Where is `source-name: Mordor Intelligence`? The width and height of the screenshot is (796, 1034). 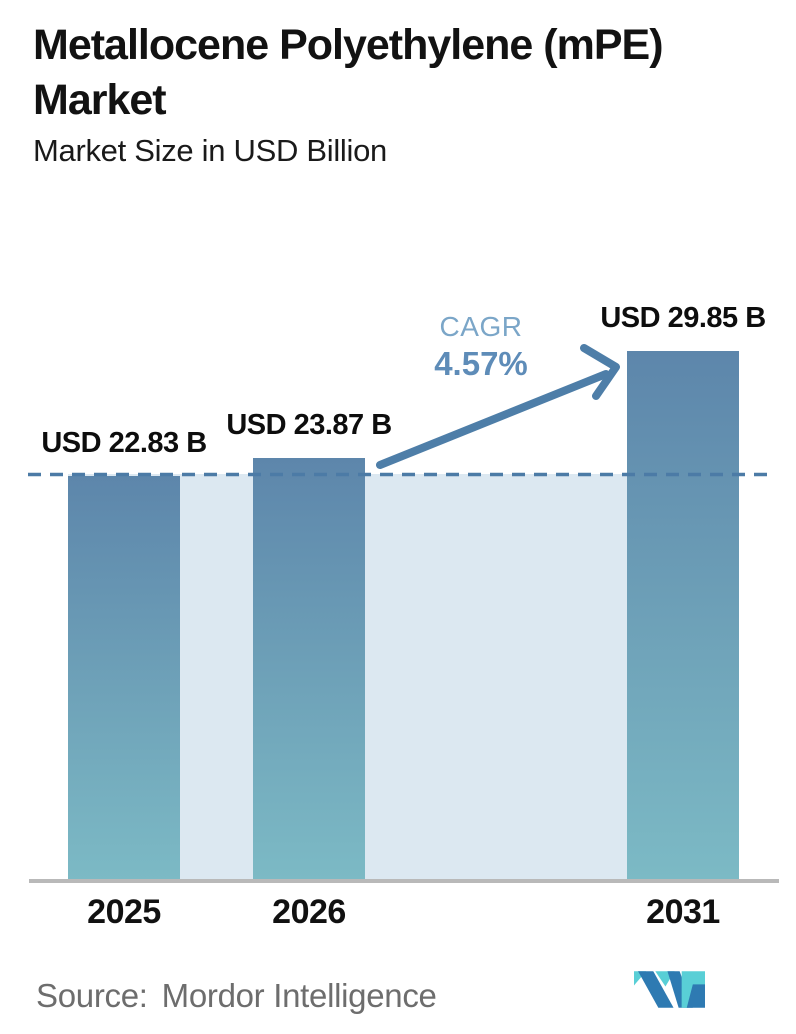
source-name: Mordor Intelligence is located at coordinates (299, 995).